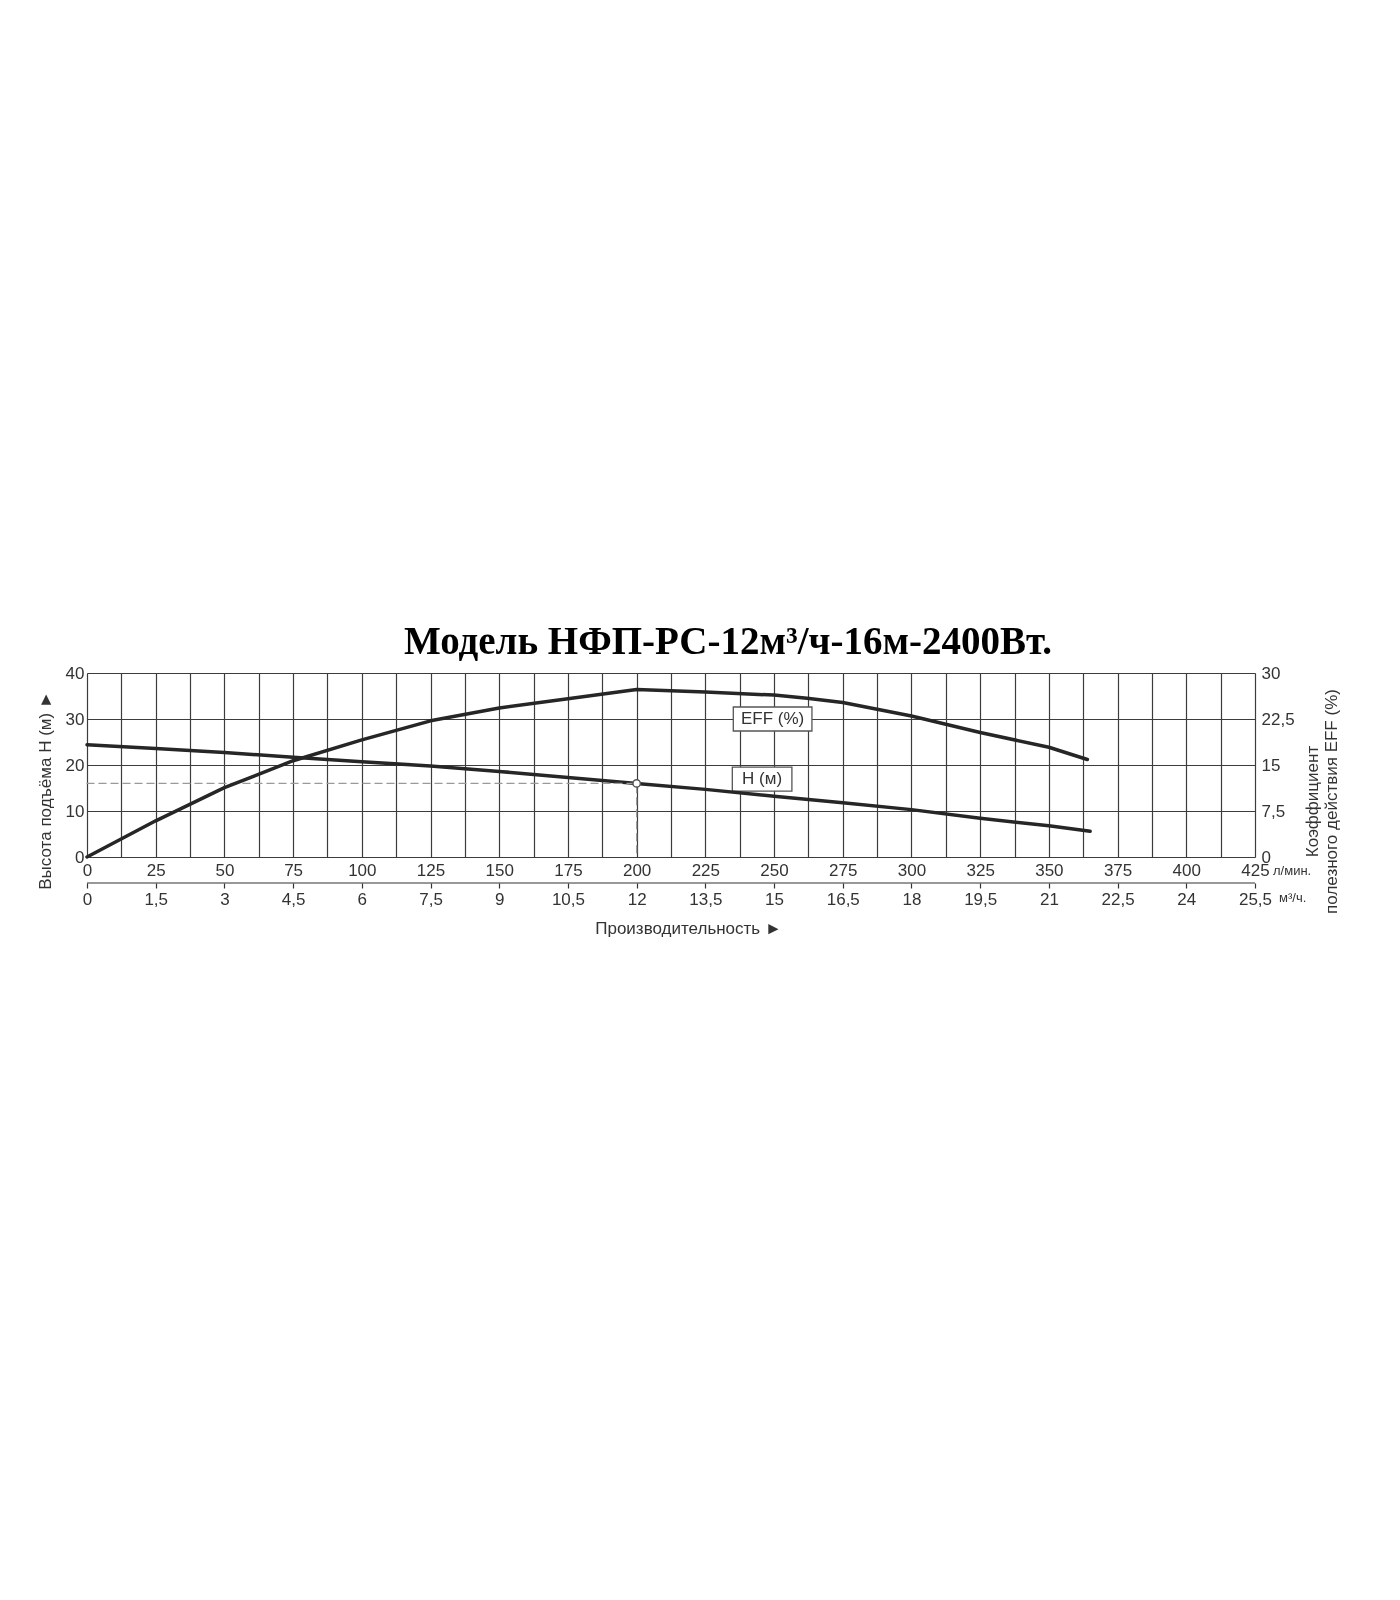 The width and height of the screenshot is (1400, 1600). What do you see at coordinates (706, 899) in the screenshot?
I see `x2-tick-label: 13,5` at bounding box center [706, 899].